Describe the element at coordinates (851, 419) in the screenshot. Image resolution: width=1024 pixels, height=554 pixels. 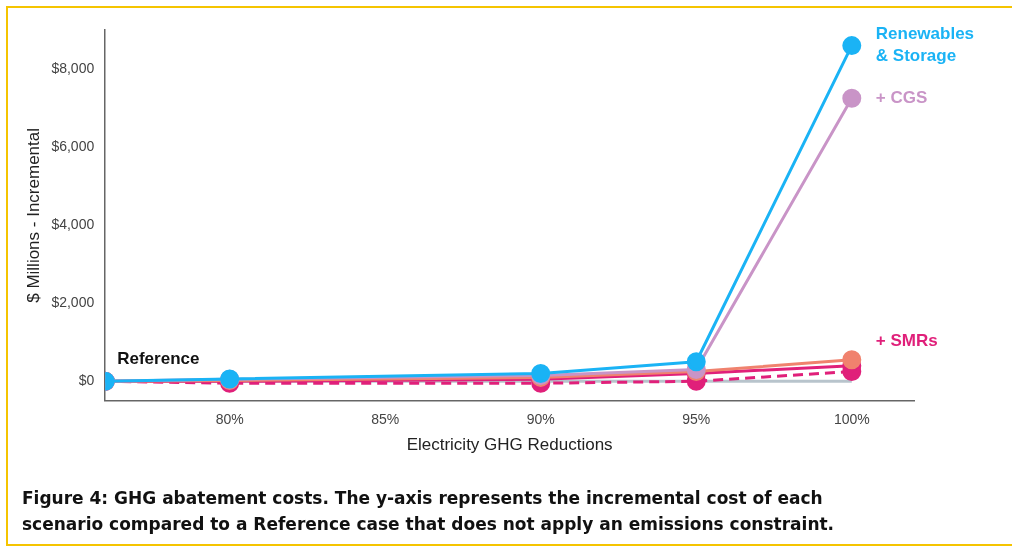
I see `x-tick-label: 100%` at that location.